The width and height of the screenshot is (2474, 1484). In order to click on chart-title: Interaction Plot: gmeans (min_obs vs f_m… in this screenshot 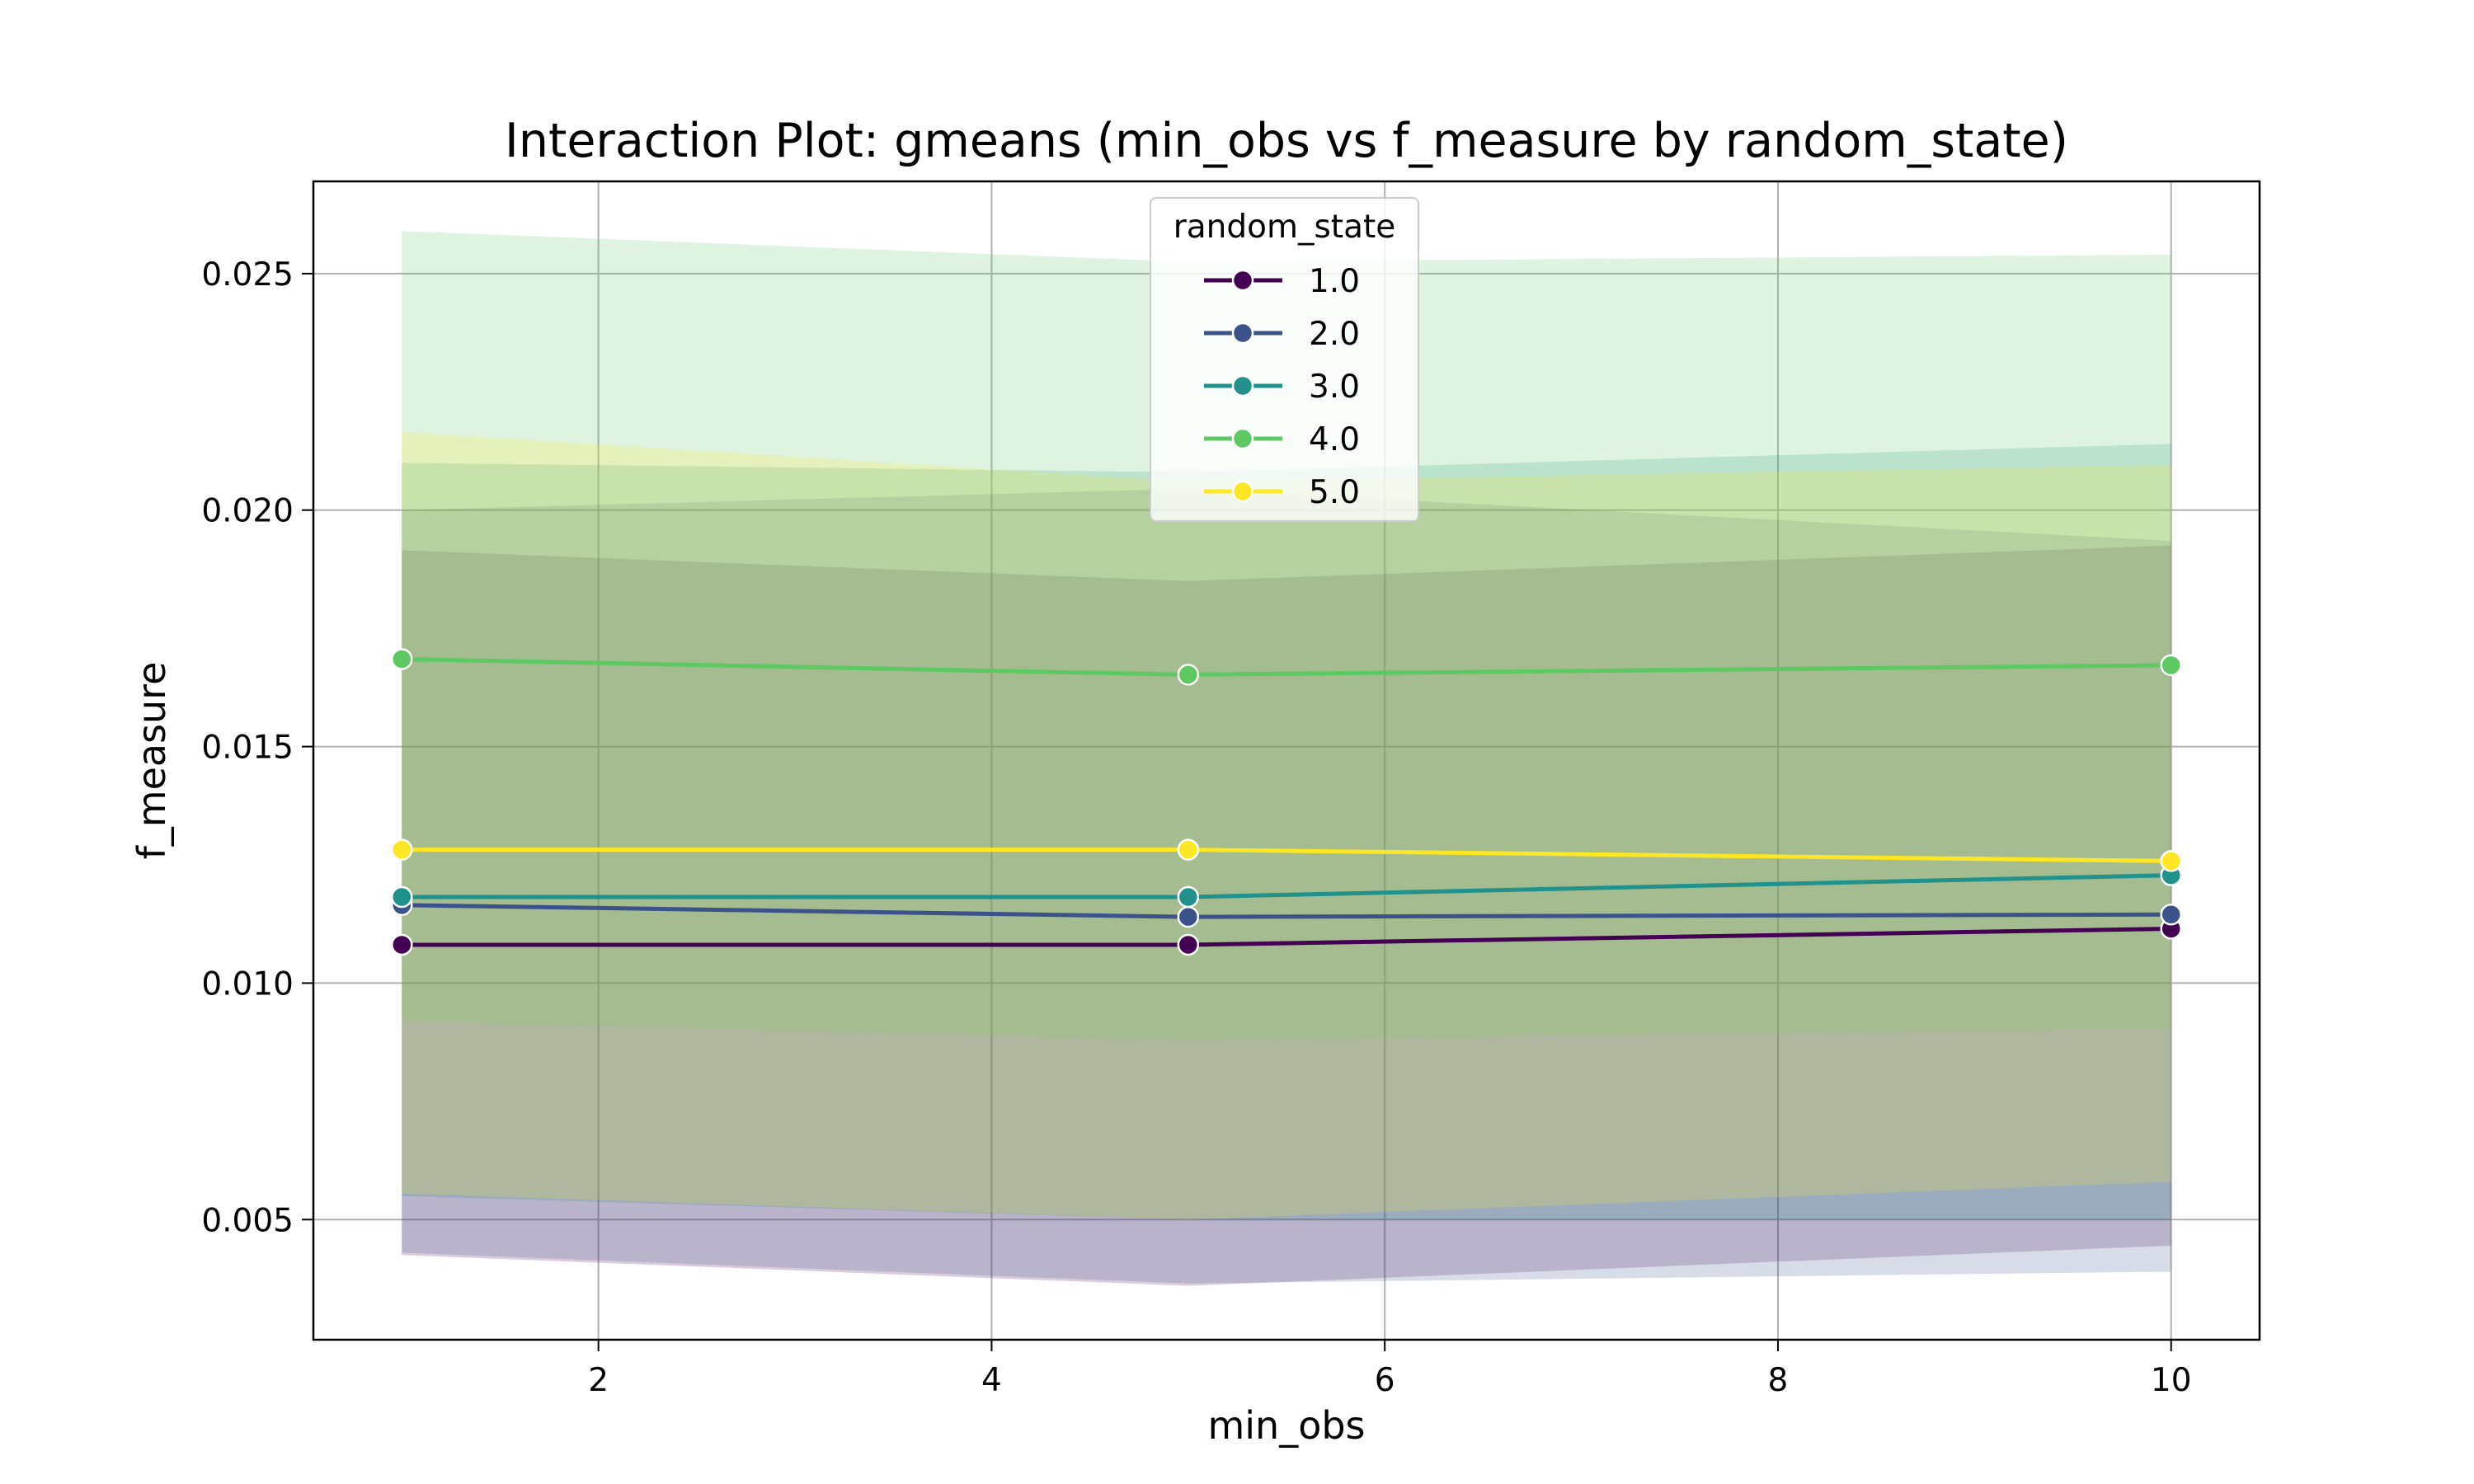, I will do `click(1286, 141)`.